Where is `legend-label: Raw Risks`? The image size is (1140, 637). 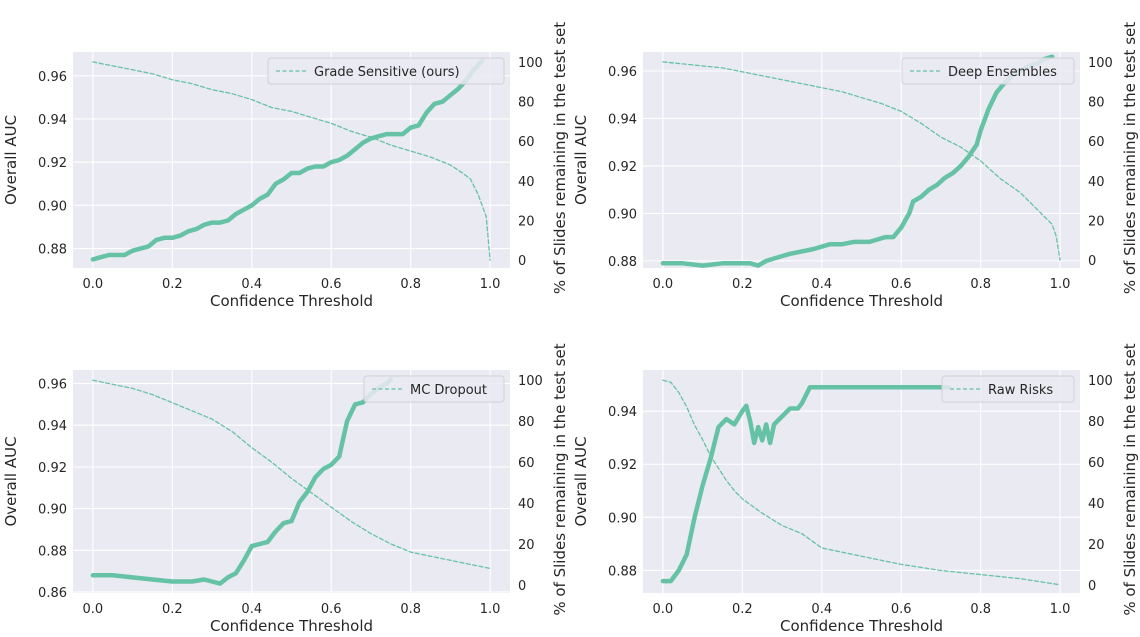 legend-label: Raw Risks is located at coordinates (1020, 390).